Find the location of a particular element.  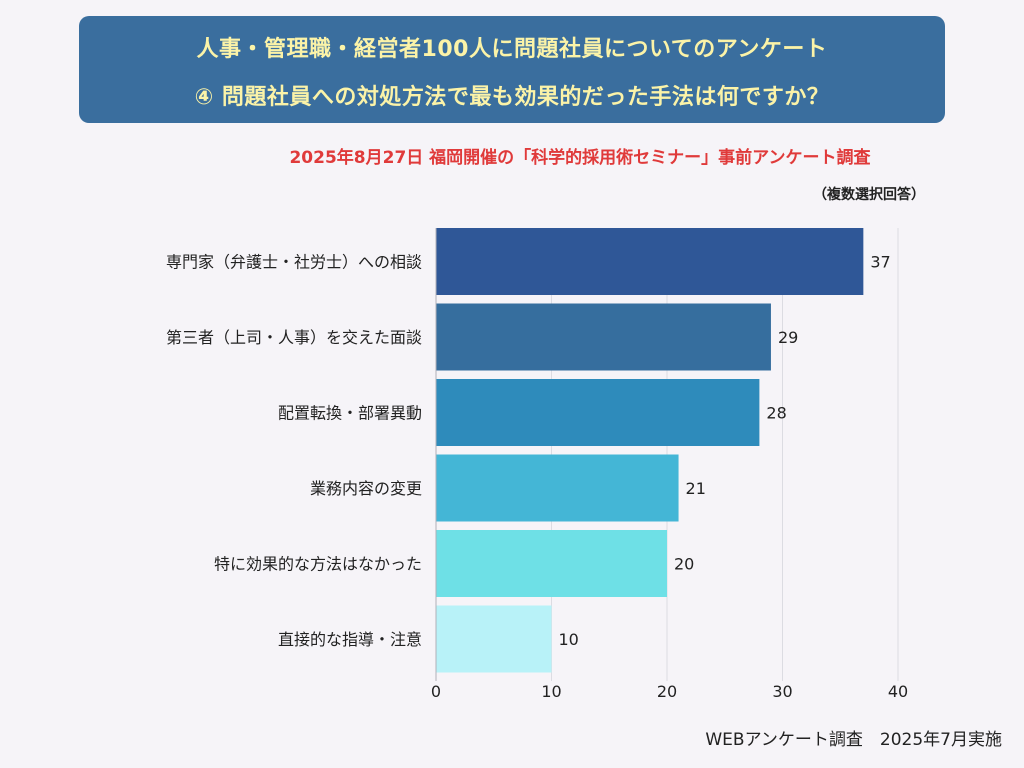

category-label: 専門家（弁護士・社労士）への相談 is located at coordinates (294, 262).